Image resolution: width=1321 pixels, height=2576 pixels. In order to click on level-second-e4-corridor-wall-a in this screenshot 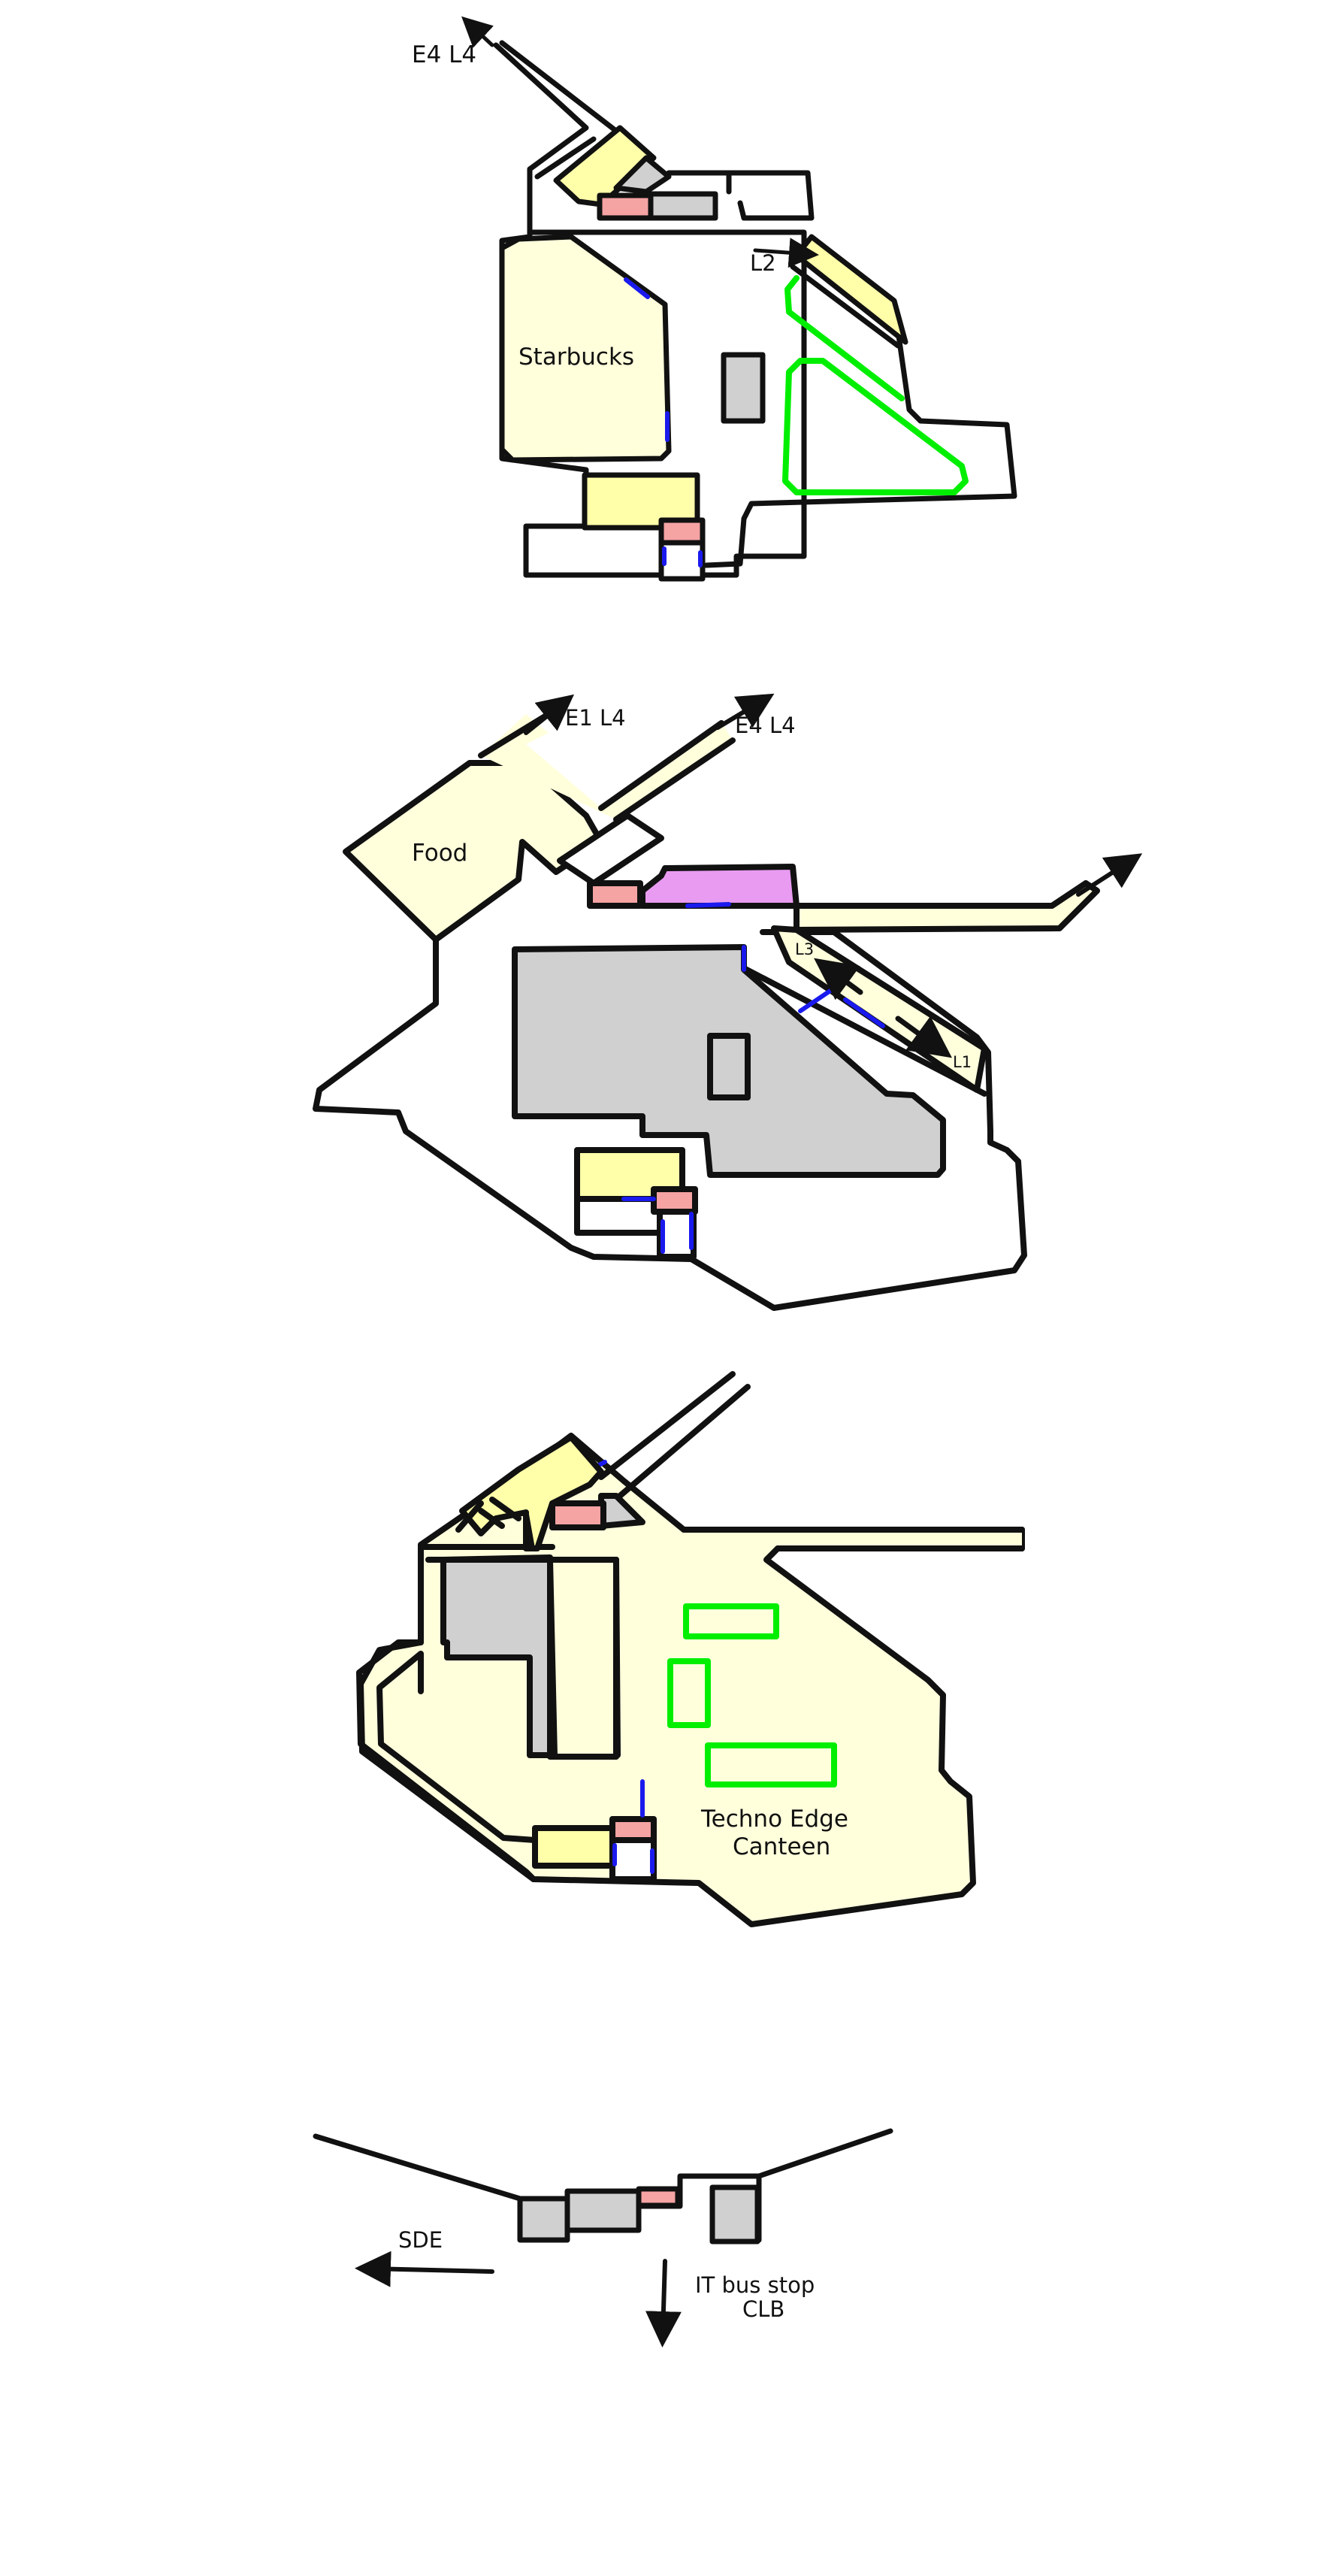, I will do `click(661, 765)`.